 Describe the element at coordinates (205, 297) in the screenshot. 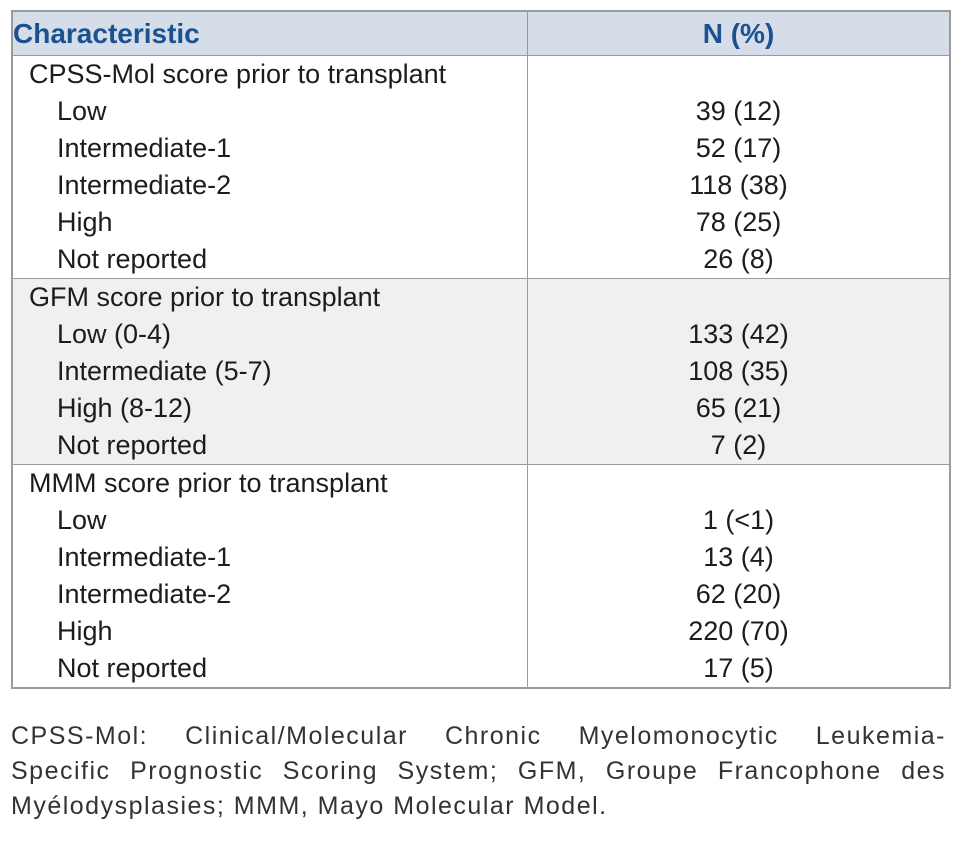

I see `section-title: GFM score prior to transplant` at that location.